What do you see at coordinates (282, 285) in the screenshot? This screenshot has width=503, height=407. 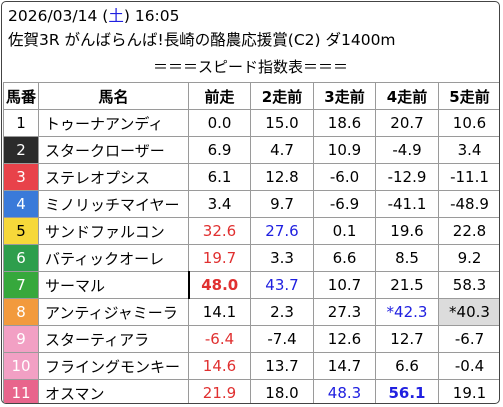 I see `speed-index-cell: 43.7` at bounding box center [282, 285].